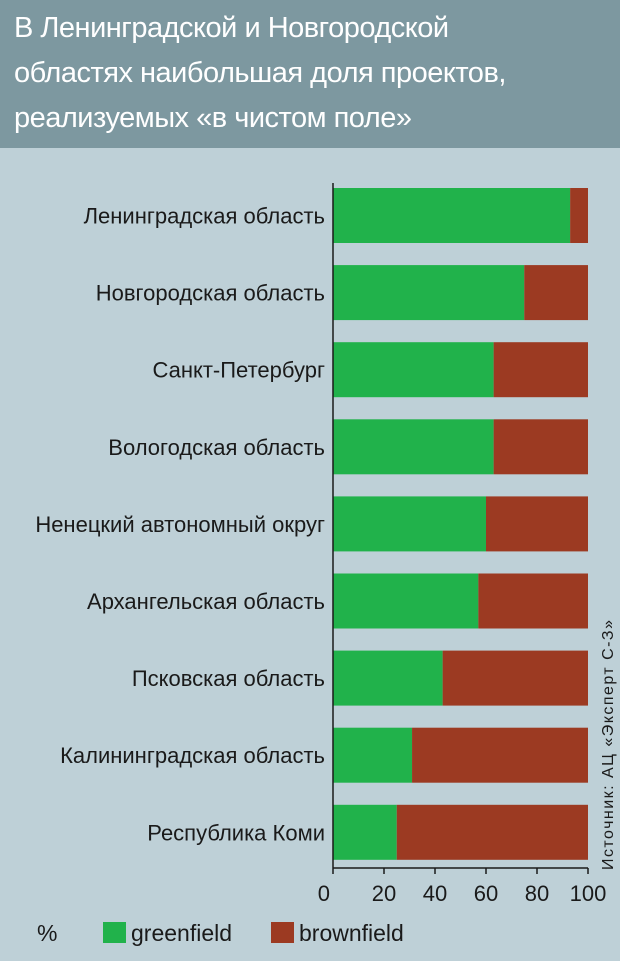 This screenshot has height=961, width=620. Describe the element at coordinates (238, 370) in the screenshot. I see `category-label-3: Санкт-Петербург` at that location.